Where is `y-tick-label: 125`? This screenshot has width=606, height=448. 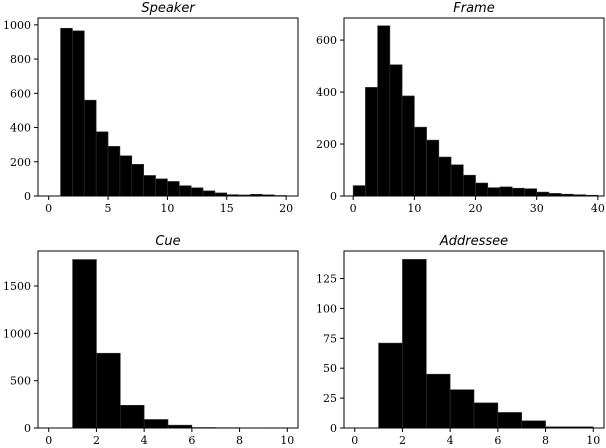
y-tick-label: 125 is located at coordinates (326, 279).